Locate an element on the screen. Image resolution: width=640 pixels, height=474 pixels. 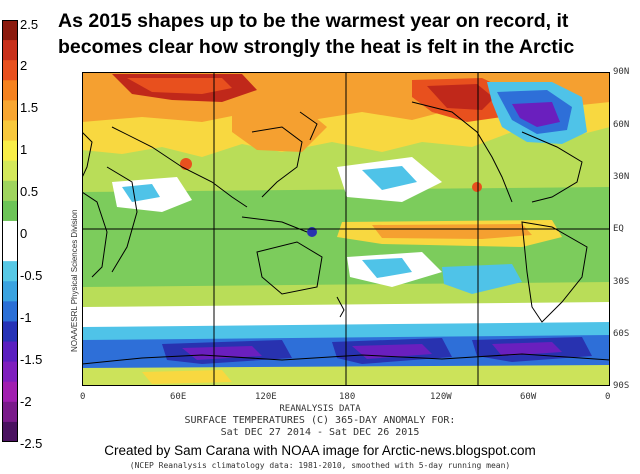
colorbar-label: -0.5 is located at coordinates (31, 275).